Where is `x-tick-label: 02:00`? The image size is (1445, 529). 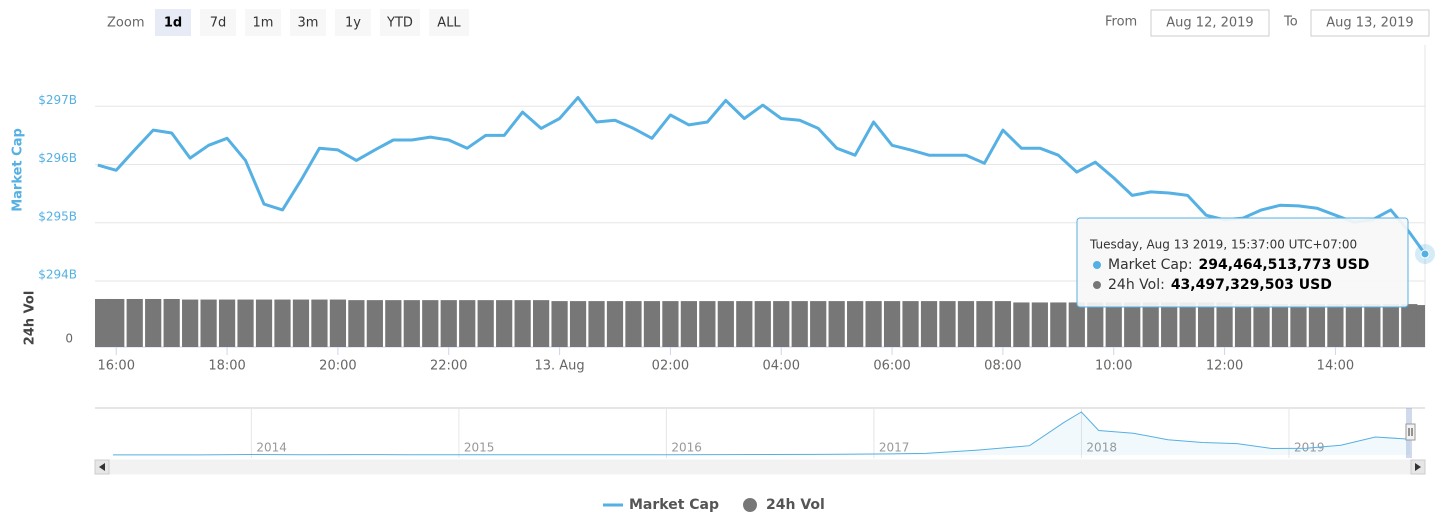
x-tick-label: 02:00 is located at coordinates (670, 366).